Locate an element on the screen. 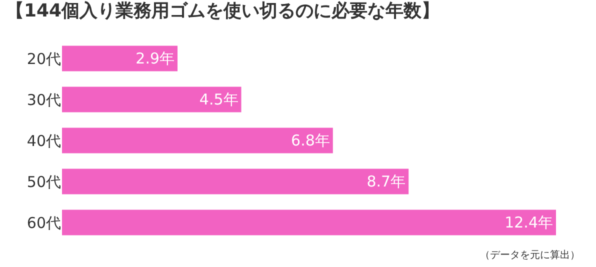  y-tick-label: 40代 is located at coordinates (43, 141).